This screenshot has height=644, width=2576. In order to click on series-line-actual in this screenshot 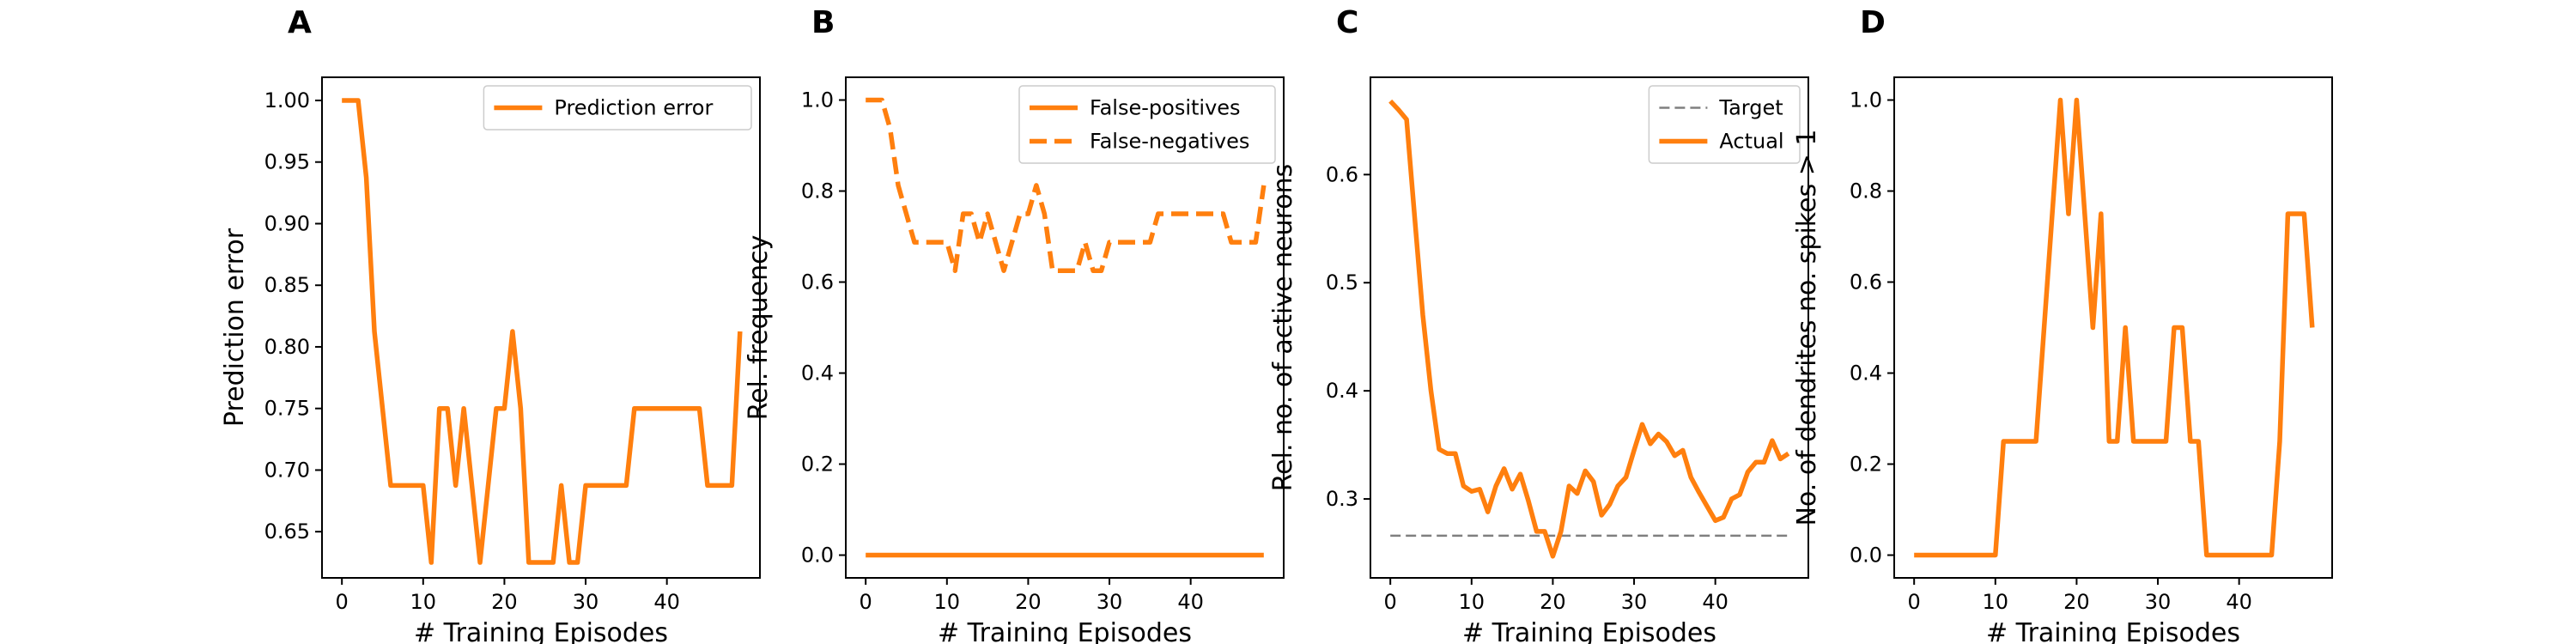, I will do `click(1589, 329)`.